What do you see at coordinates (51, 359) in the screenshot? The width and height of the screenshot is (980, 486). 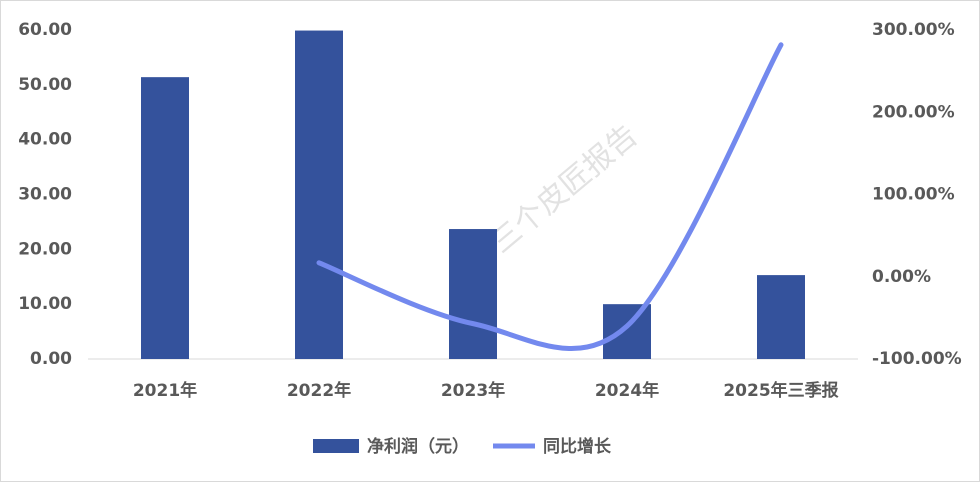 I see `y-tick-label: 0.00` at bounding box center [51, 359].